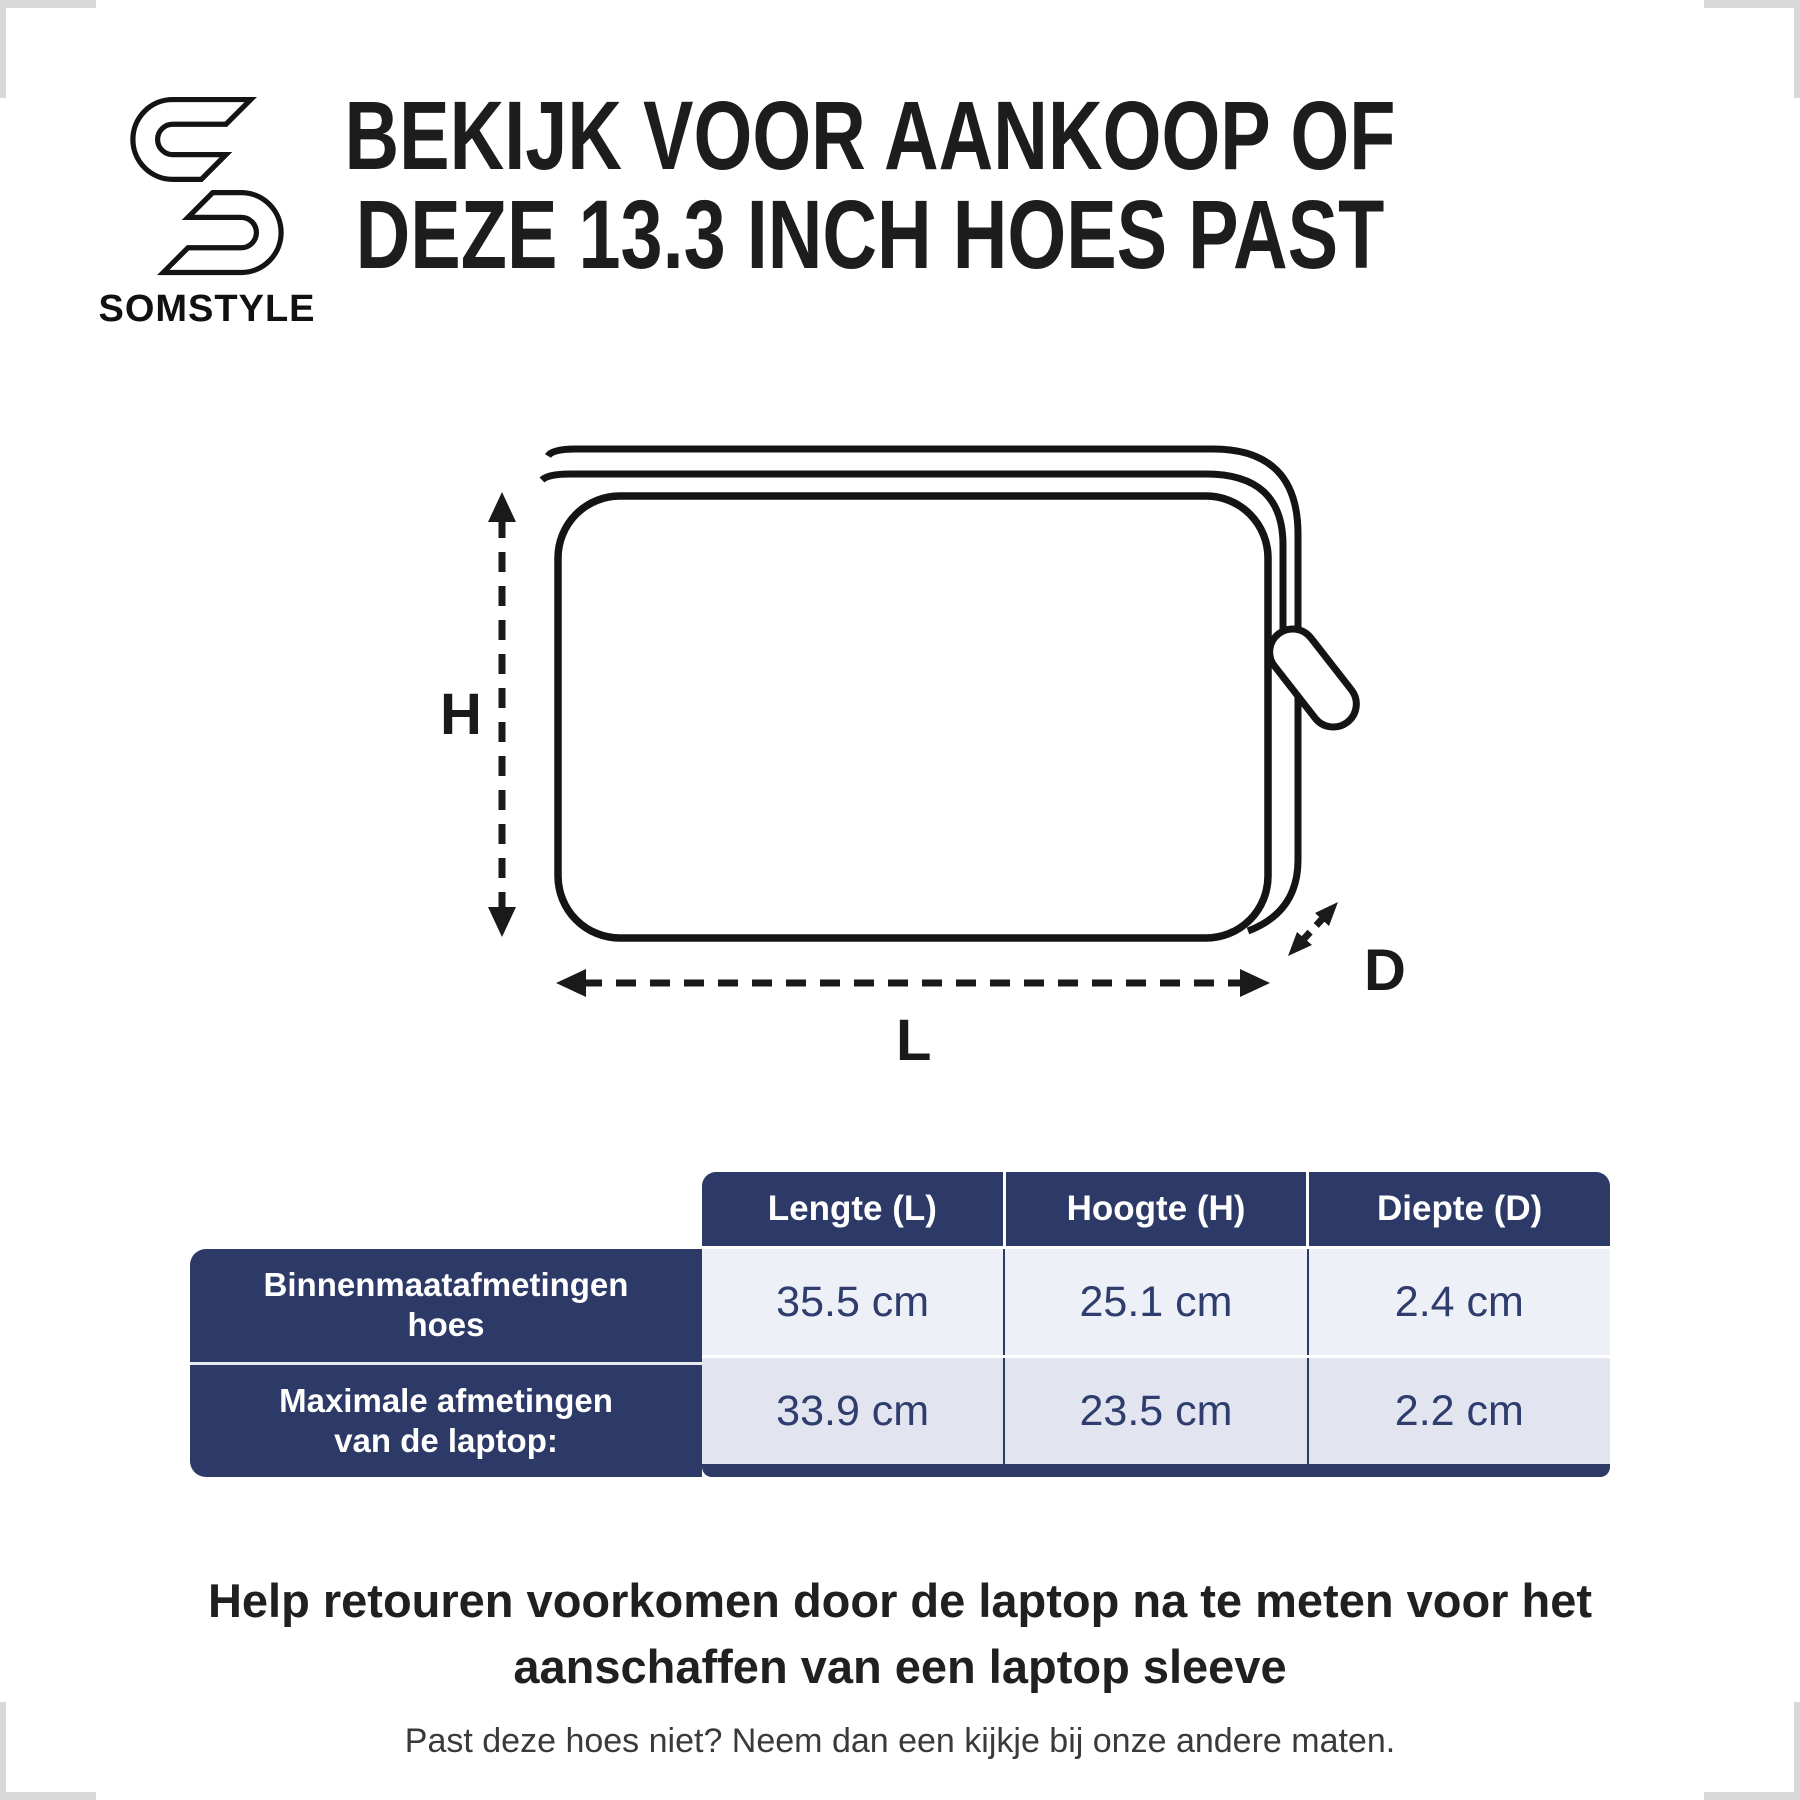 The width and height of the screenshot is (1800, 1800). I want to click on value-cell: 35.5 cm, so click(853, 1301).